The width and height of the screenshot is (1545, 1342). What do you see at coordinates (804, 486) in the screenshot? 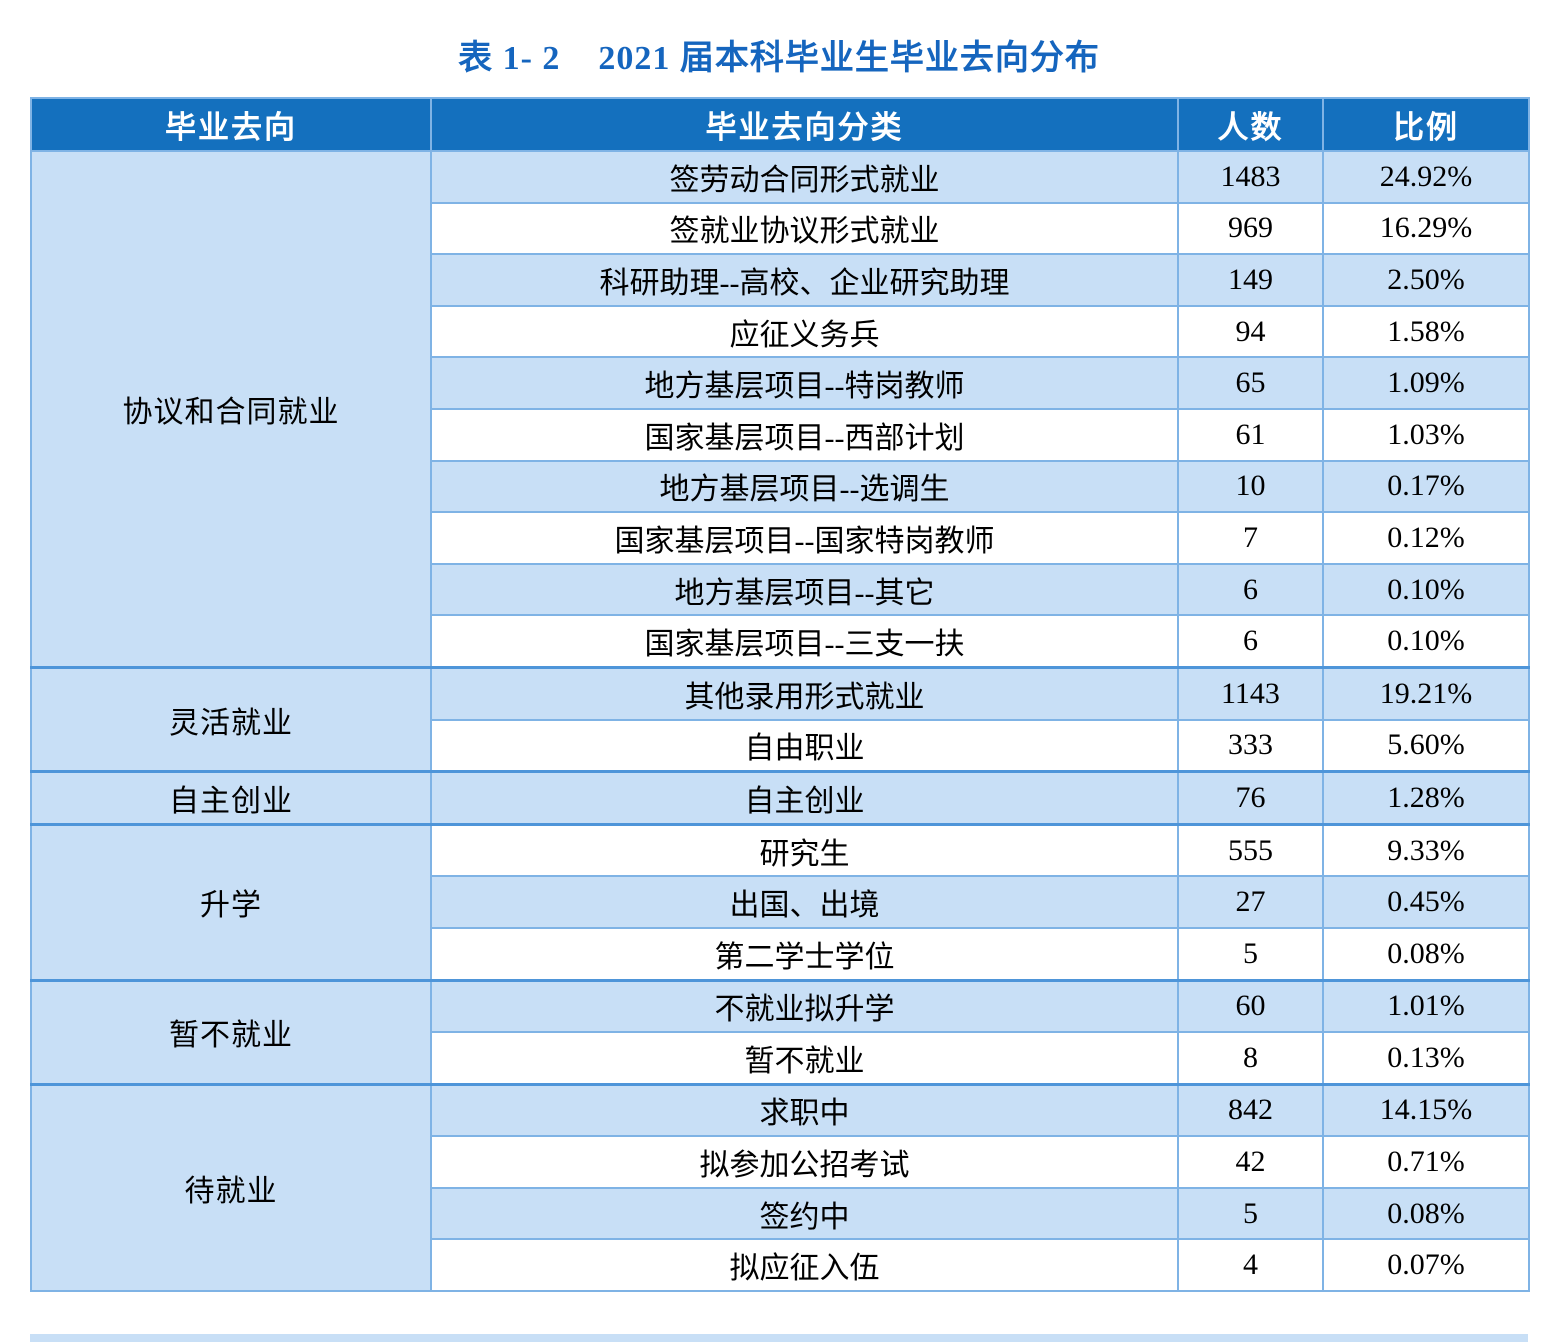
I see `category-cell: 地方基层项目--选调生` at bounding box center [804, 486].